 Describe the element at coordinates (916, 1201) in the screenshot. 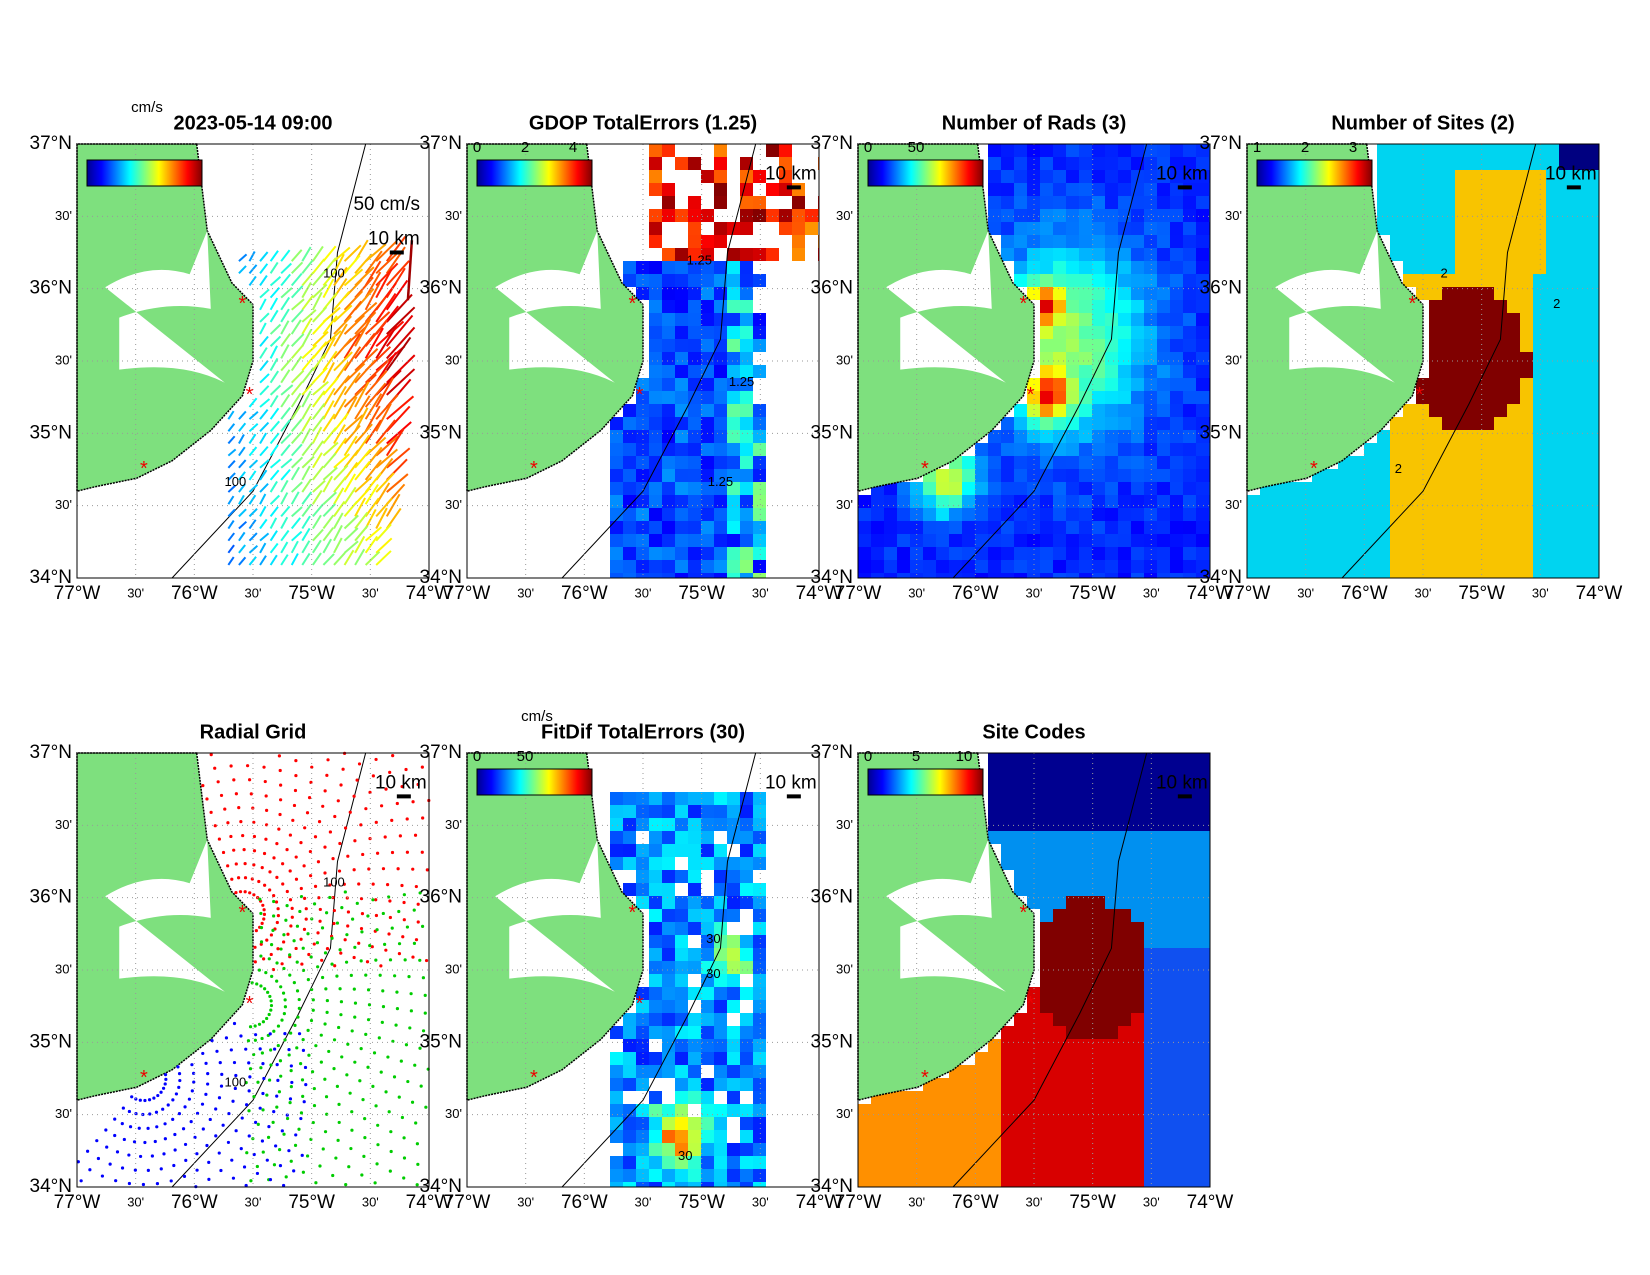

I see `x-tick-label: 30'` at that location.